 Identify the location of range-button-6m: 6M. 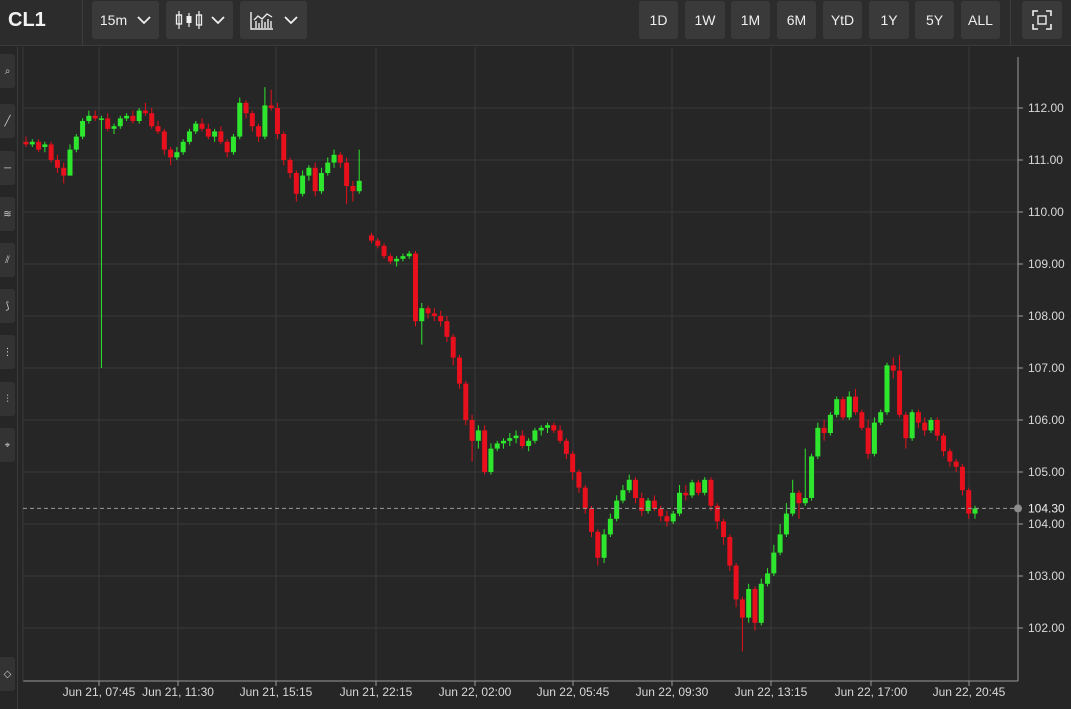
(796, 20).